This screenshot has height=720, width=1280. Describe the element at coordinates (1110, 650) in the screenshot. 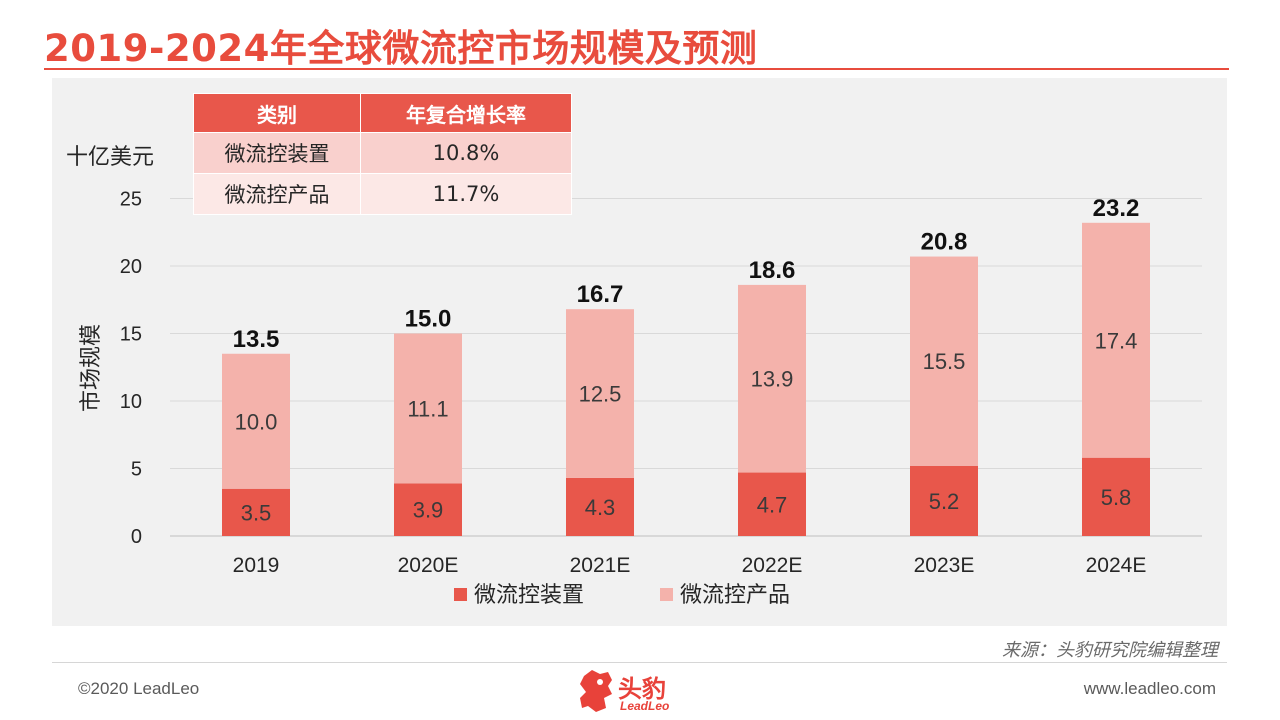

I see `source-note: 来源：头豹研究院编辑整理` at that location.